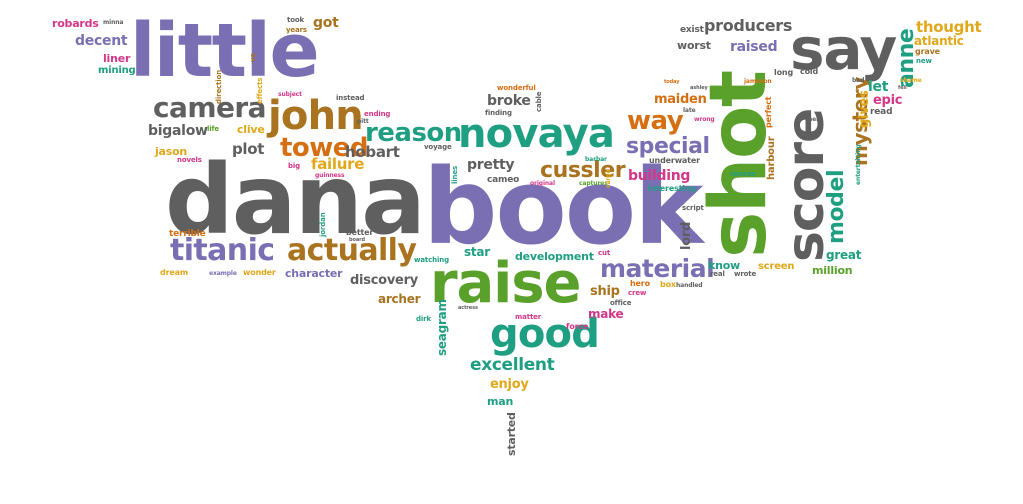  I want to click on word-board: board, so click(357, 240).